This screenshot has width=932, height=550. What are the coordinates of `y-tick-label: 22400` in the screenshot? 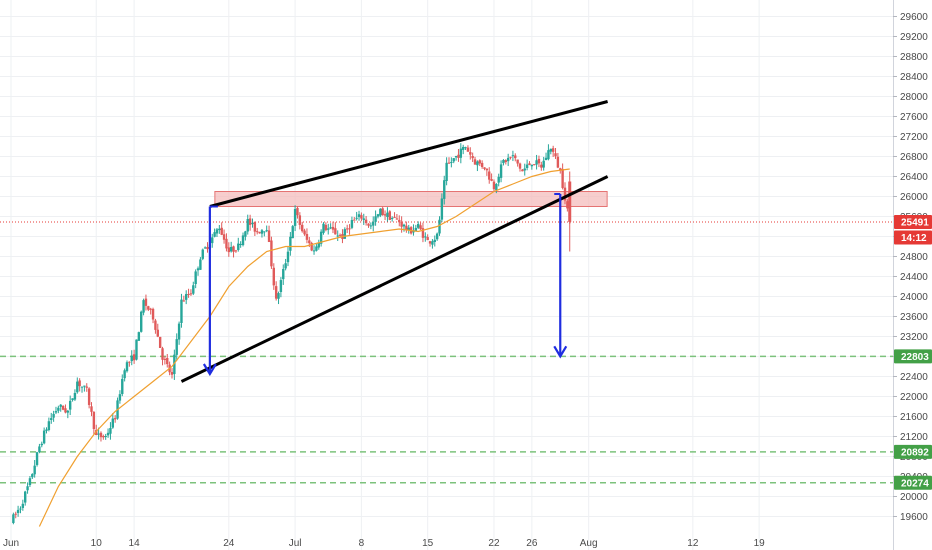 It's located at (914, 377).